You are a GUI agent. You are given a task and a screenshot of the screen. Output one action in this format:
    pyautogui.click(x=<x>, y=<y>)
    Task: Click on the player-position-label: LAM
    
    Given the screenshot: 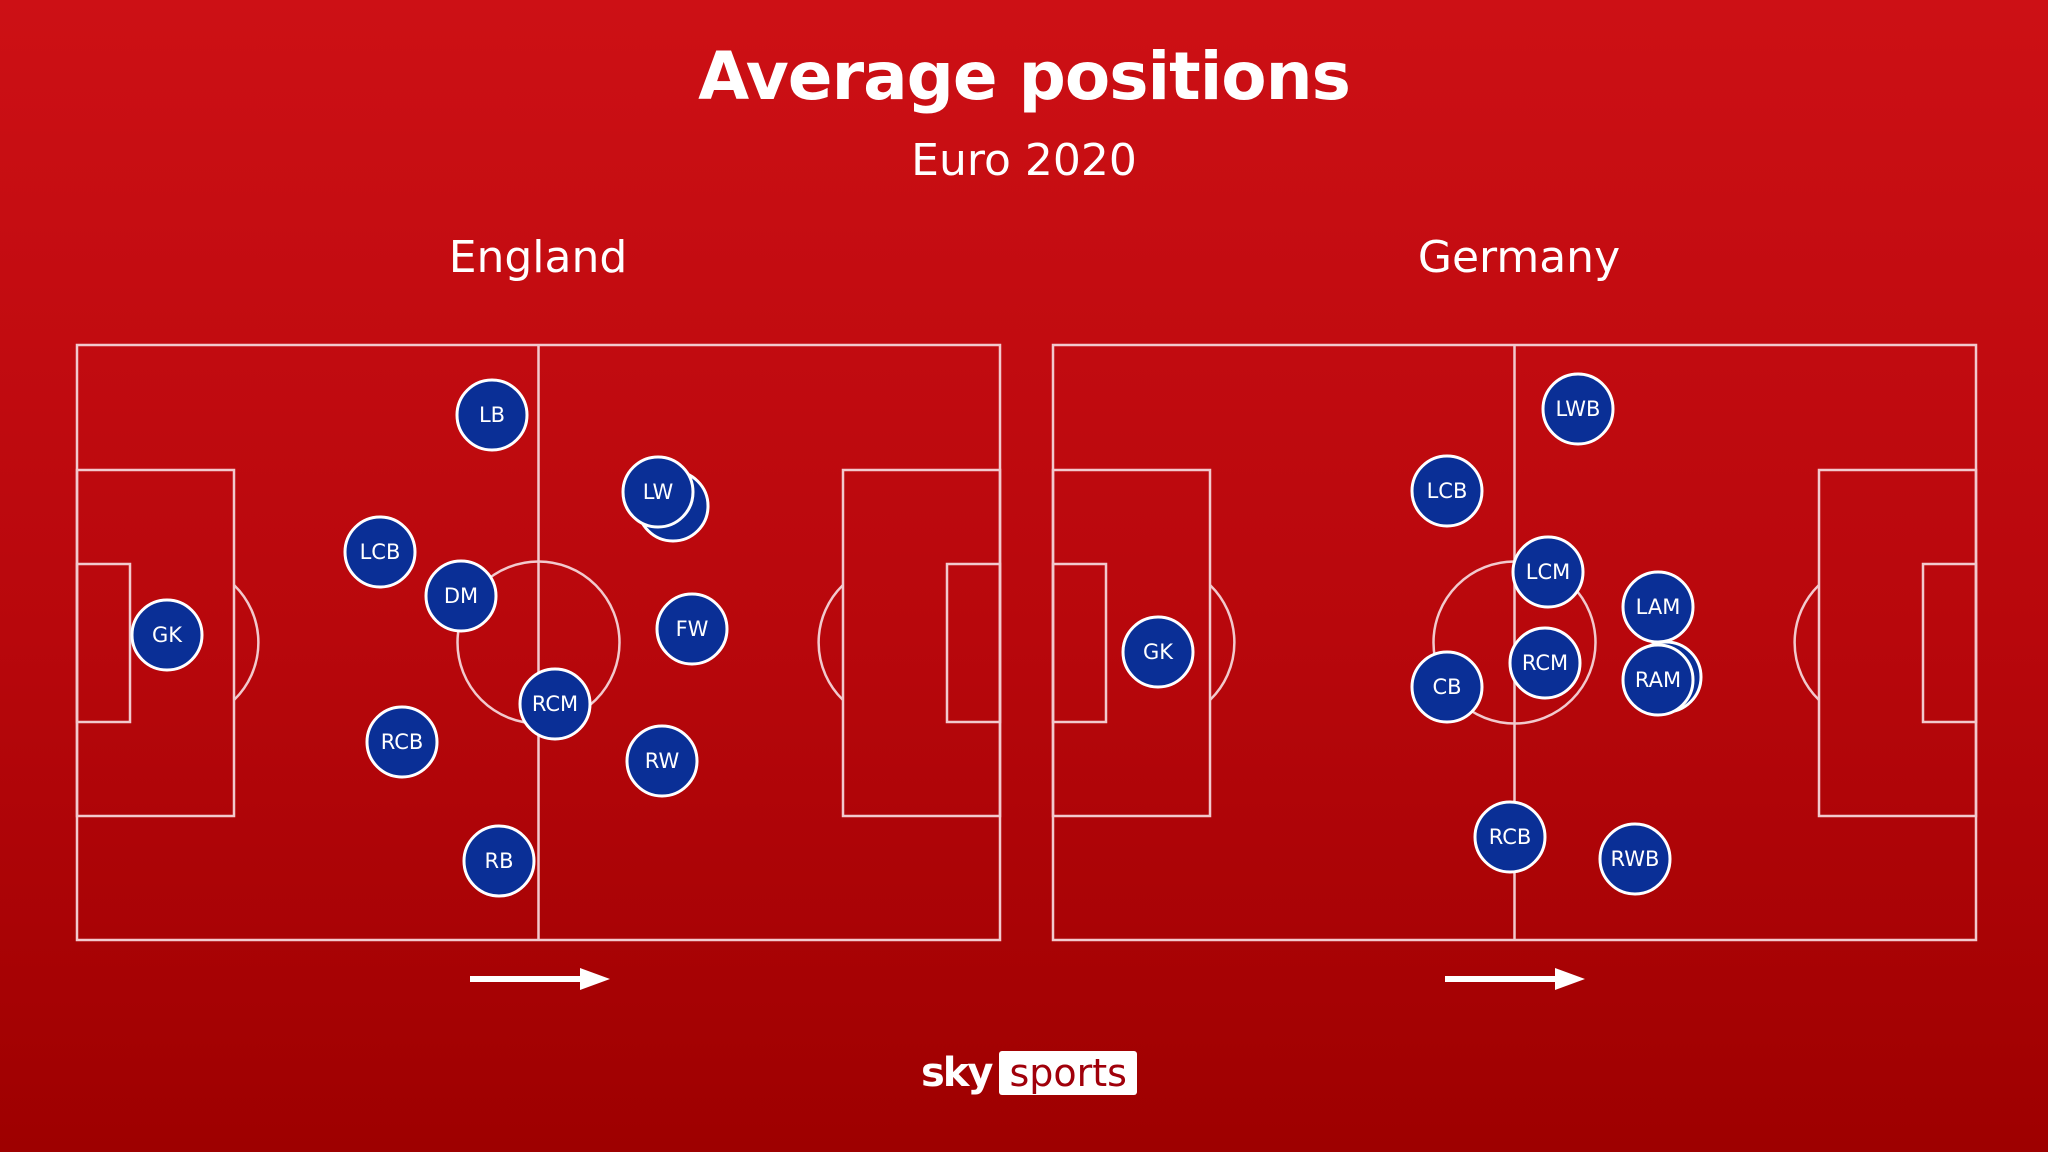 What is the action you would take?
    pyautogui.click(x=1658, y=607)
    